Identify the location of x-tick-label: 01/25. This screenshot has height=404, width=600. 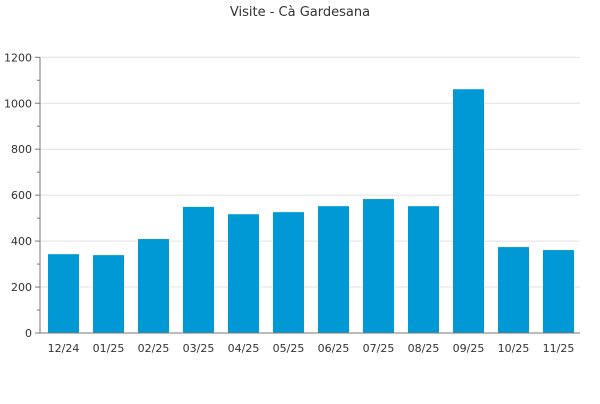
(109, 348).